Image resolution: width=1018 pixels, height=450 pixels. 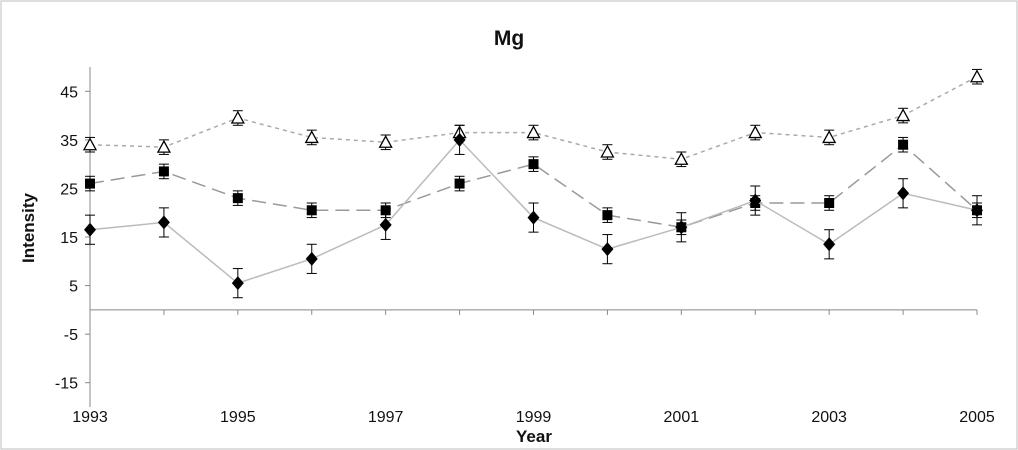 What do you see at coordinates (66, 384) in the screenshot?
I see `y-tick-label: -15` at bounding box center [66, 384].